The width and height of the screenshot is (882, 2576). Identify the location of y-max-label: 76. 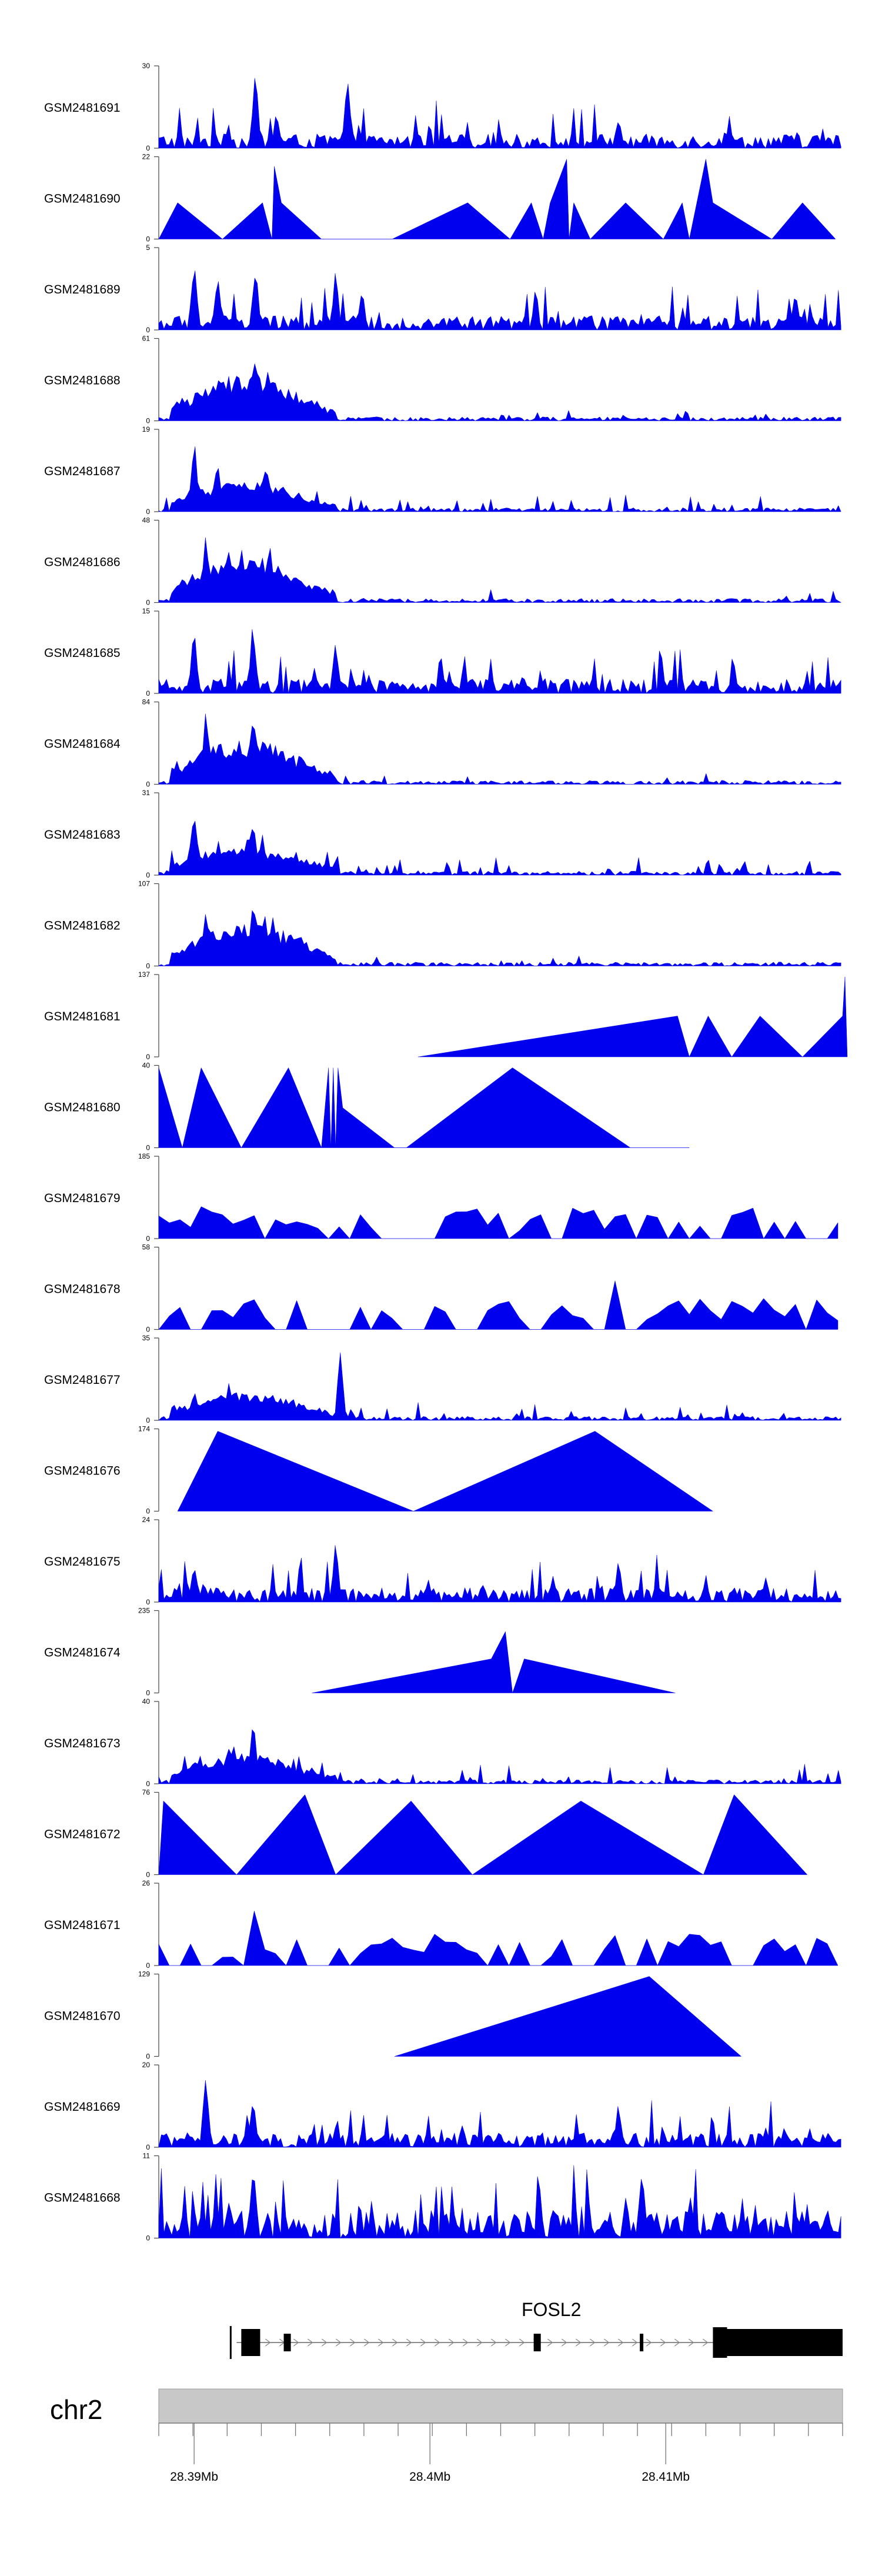
(146, 1792).